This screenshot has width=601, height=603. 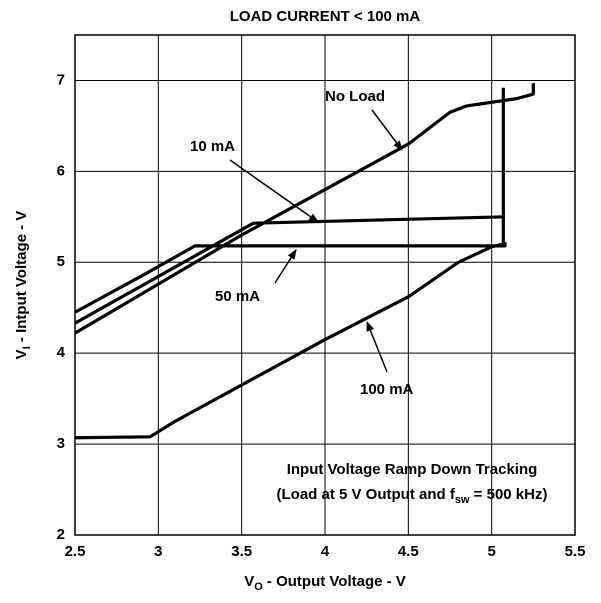 What do you see at coordinates (325, 551) in the screenshot?
I see `x-tick-label: 4` at bounding box center [325, 551].